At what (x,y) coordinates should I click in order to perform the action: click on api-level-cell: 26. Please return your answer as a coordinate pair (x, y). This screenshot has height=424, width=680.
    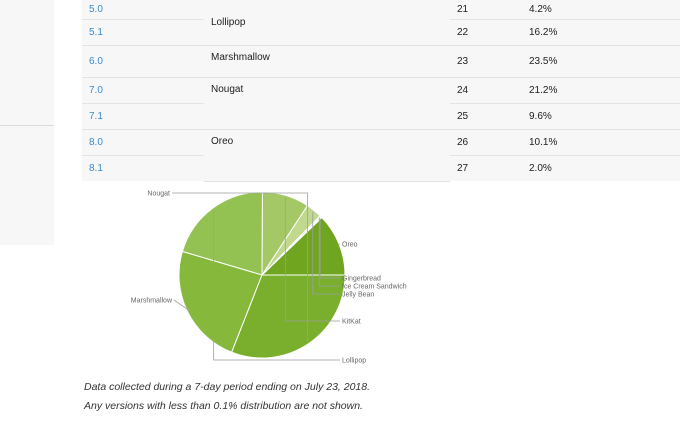
    Looking at the image, I should click on (486, 142).